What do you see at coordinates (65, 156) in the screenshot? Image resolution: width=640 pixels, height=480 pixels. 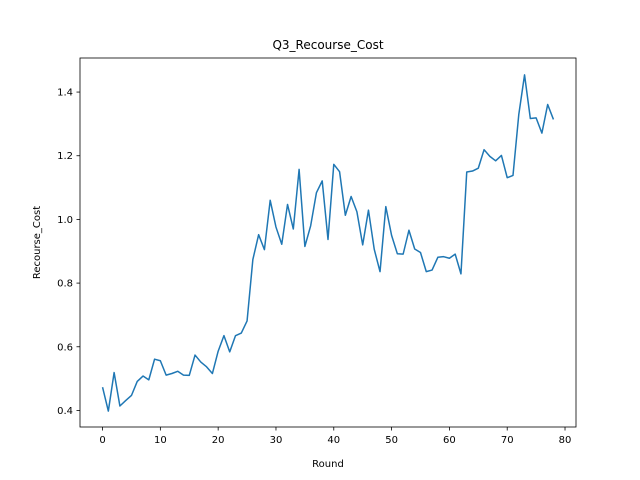 I see `y-tick-label: 1.2` at bounding box center [65, 156].